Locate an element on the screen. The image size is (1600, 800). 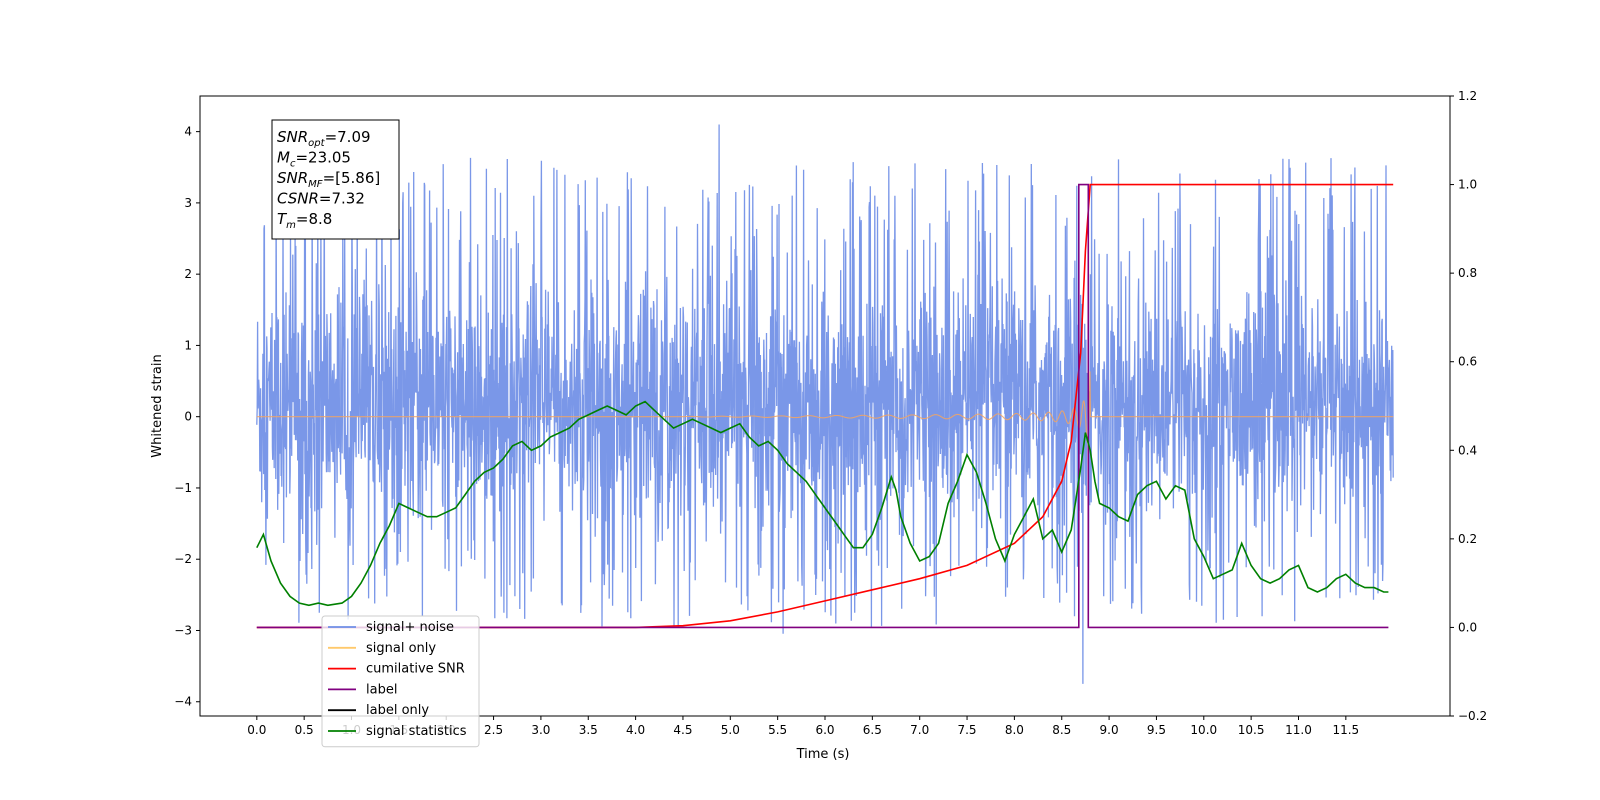
x-tick-label: 9.0 is located at coordinates (1109, 730).